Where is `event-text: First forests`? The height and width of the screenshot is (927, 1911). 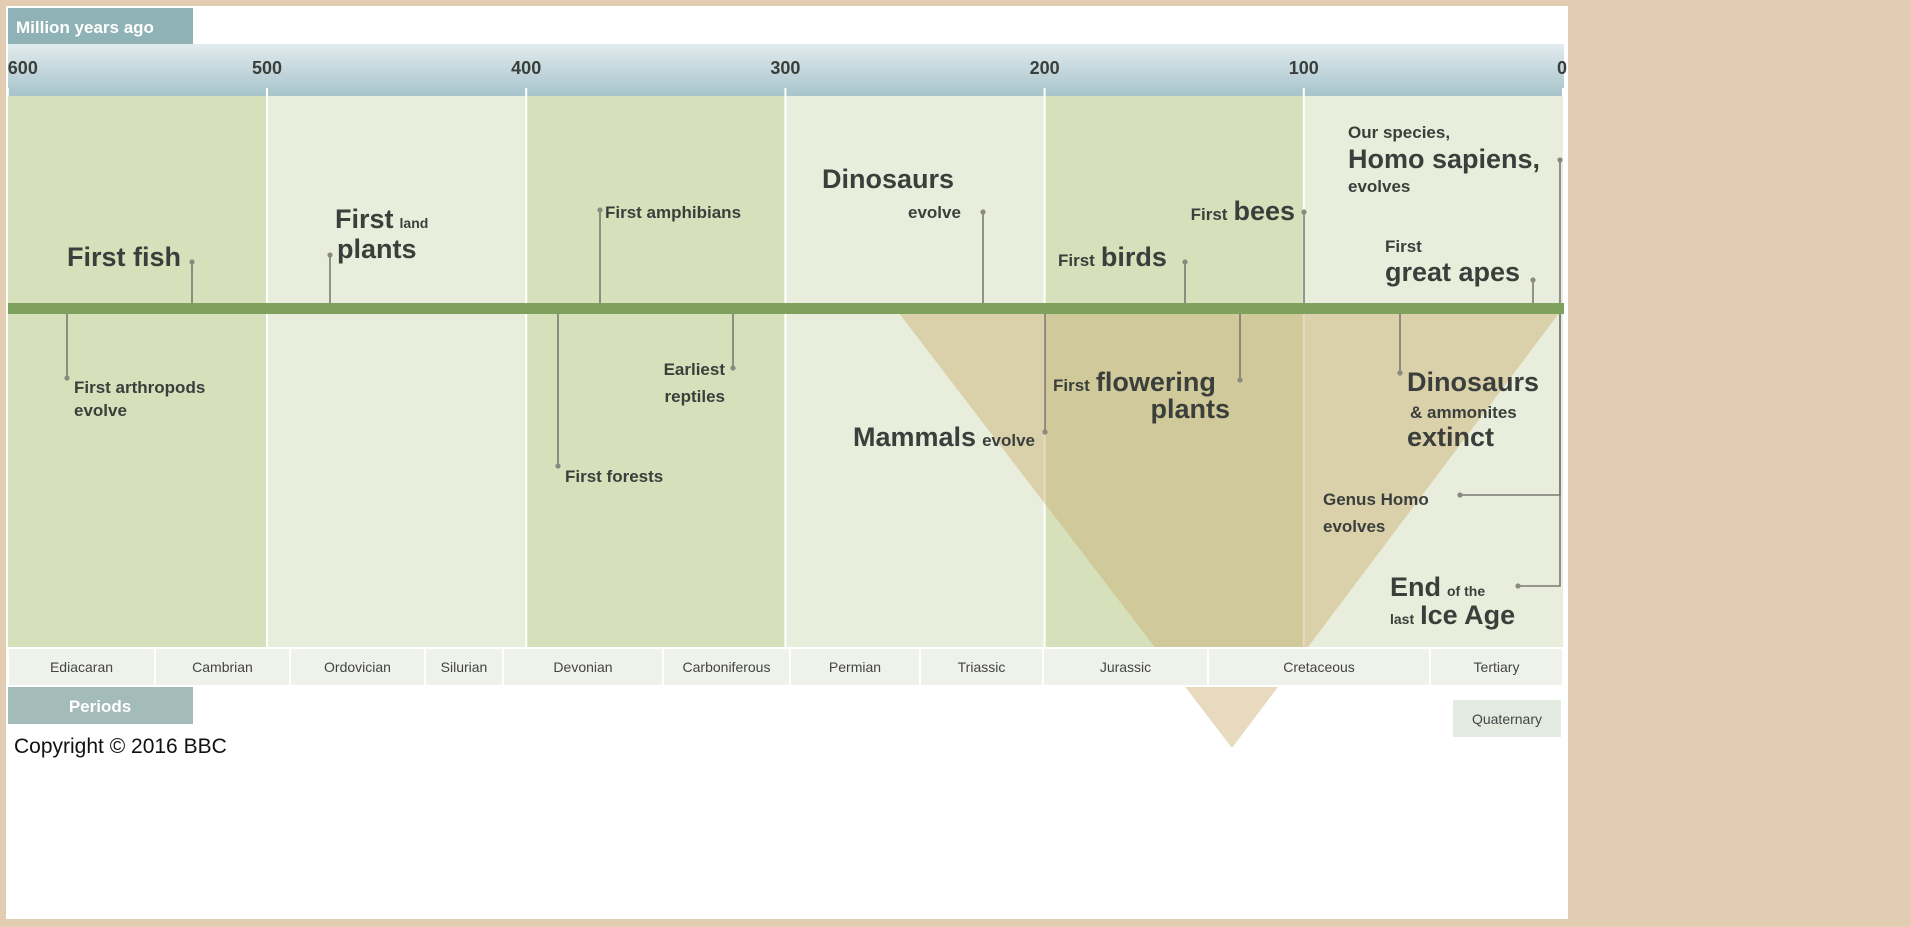
event-text: First forests is located at coordinates (614, 476).